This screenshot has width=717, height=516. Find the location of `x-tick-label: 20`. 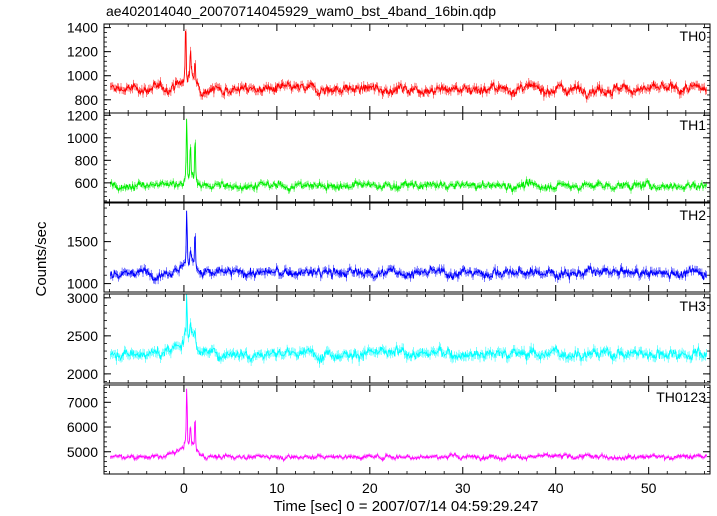

x-tick-label: 20 is located at coordinates (370, 488).